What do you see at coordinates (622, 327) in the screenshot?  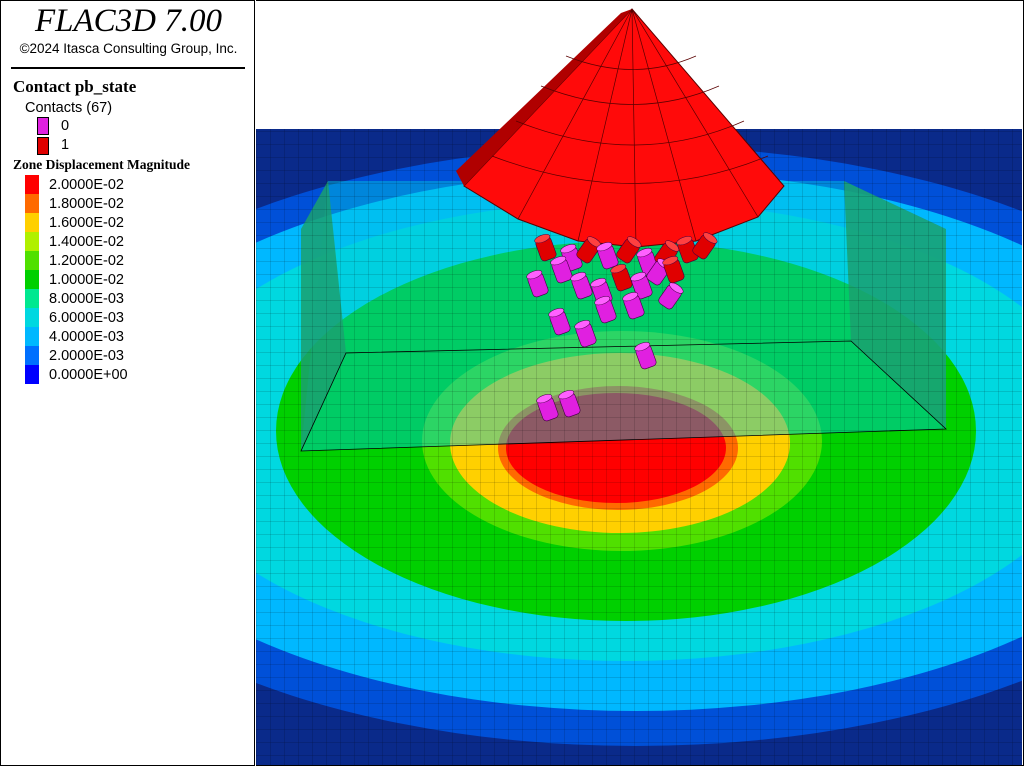 I see `particle-cluster` at bounding box center [622, 327].